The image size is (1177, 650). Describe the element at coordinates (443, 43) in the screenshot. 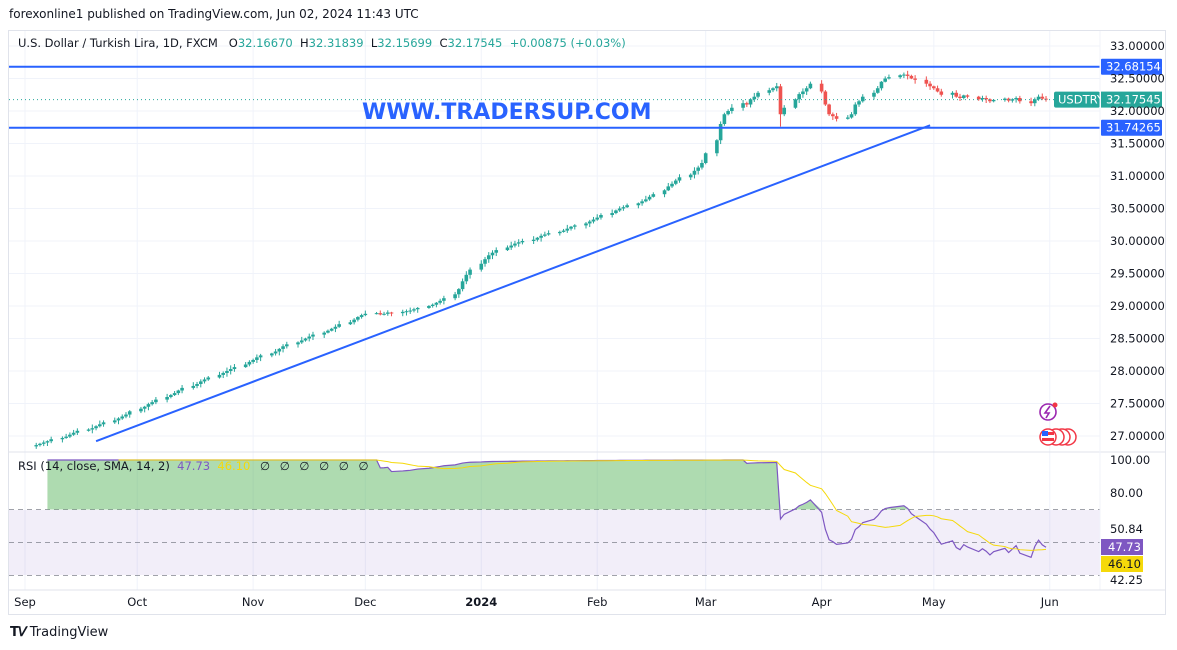

I see `close-label: C` at that location.